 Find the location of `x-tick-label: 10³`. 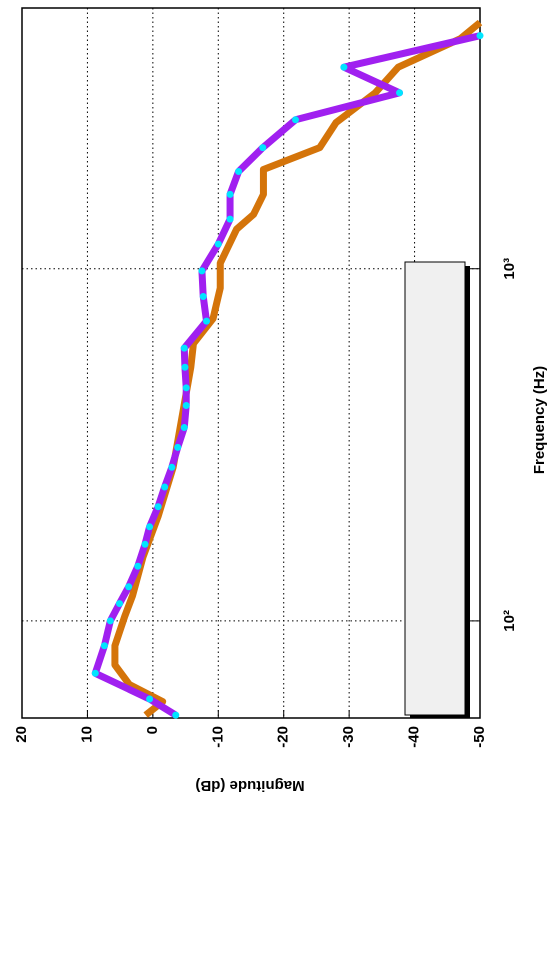

x-tick-label: 10³ is located at coordinates (509, 269).